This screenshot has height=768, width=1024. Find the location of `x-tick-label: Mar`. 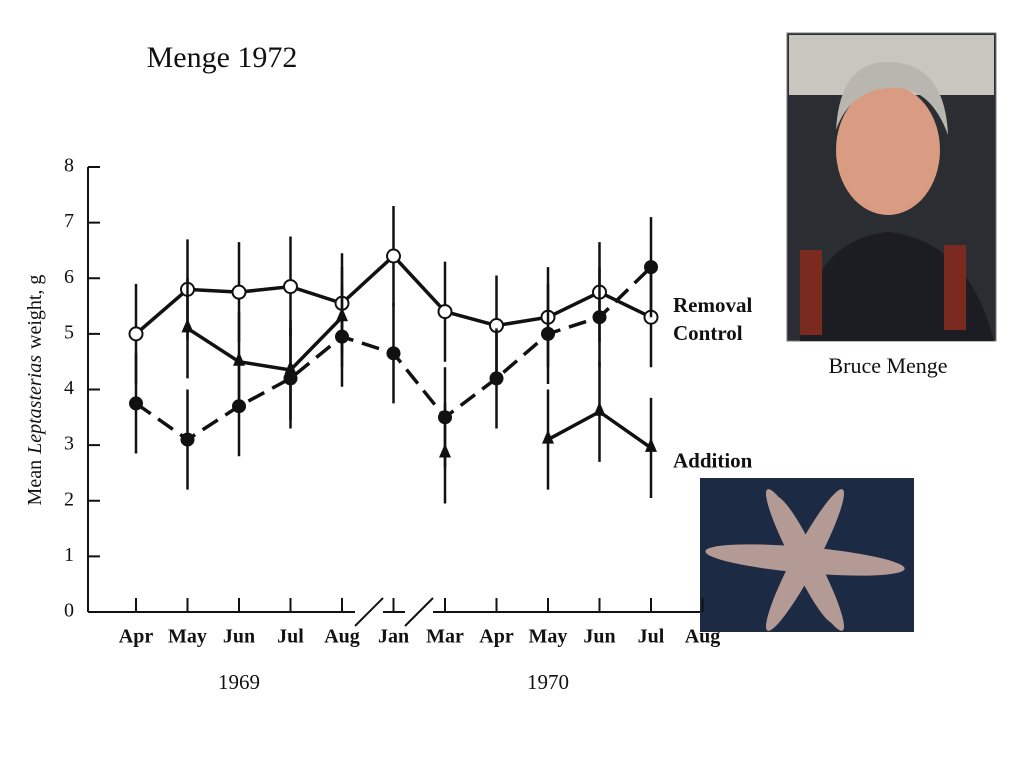

x-tick-label: Mar is located at coordinates (445, 637).